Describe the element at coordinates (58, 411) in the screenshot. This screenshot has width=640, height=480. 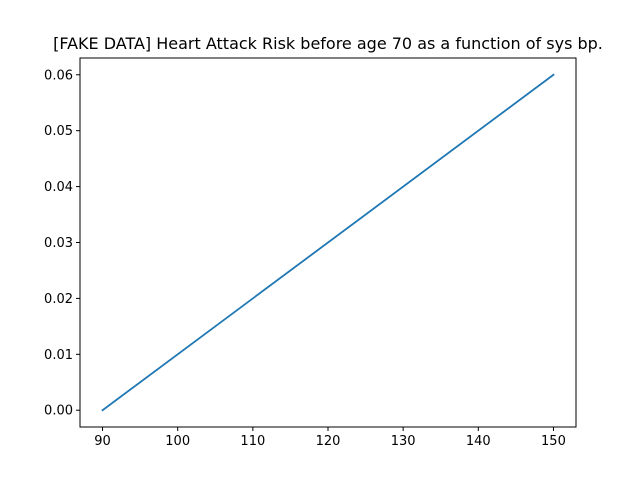
I see `y-tick-label-0: 0.00` at that location.